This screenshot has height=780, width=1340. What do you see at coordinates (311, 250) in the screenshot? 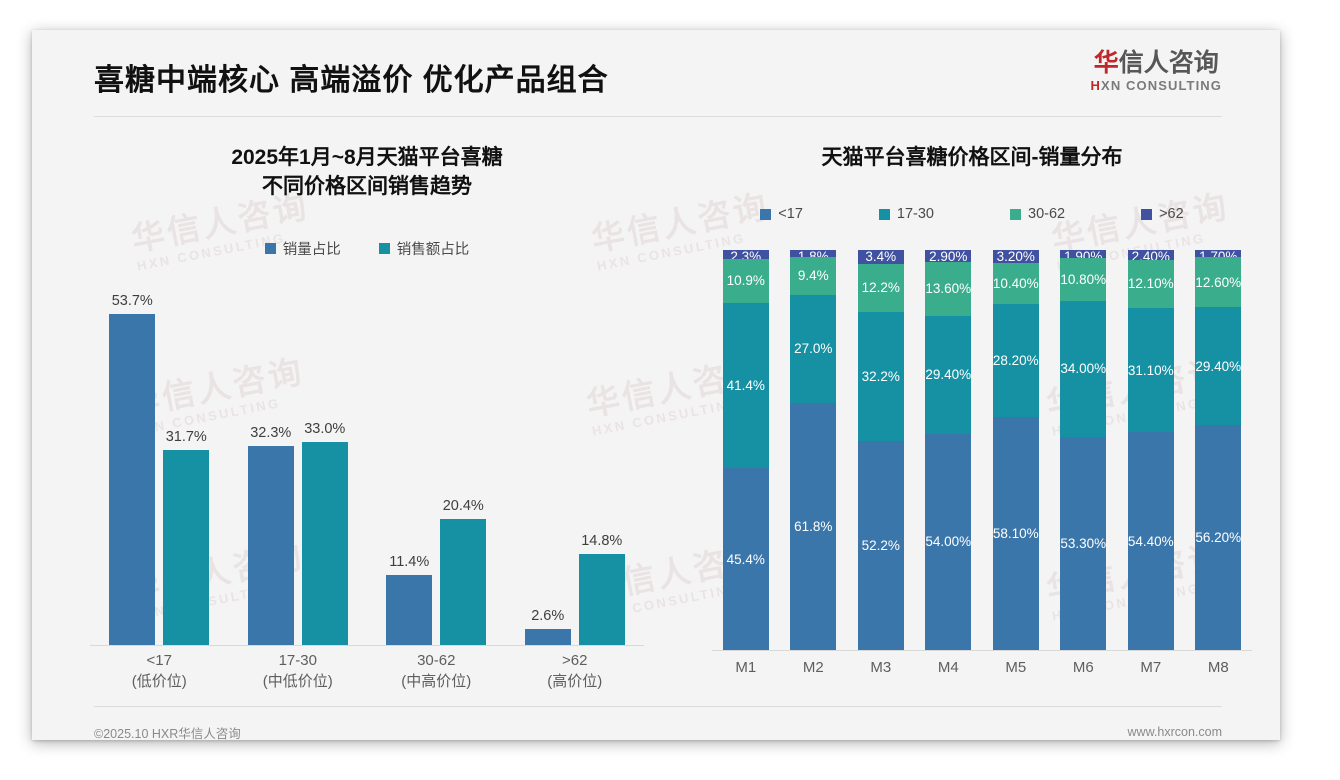
I see `legend-label: 销量占比` at bounding box center [311, 250].